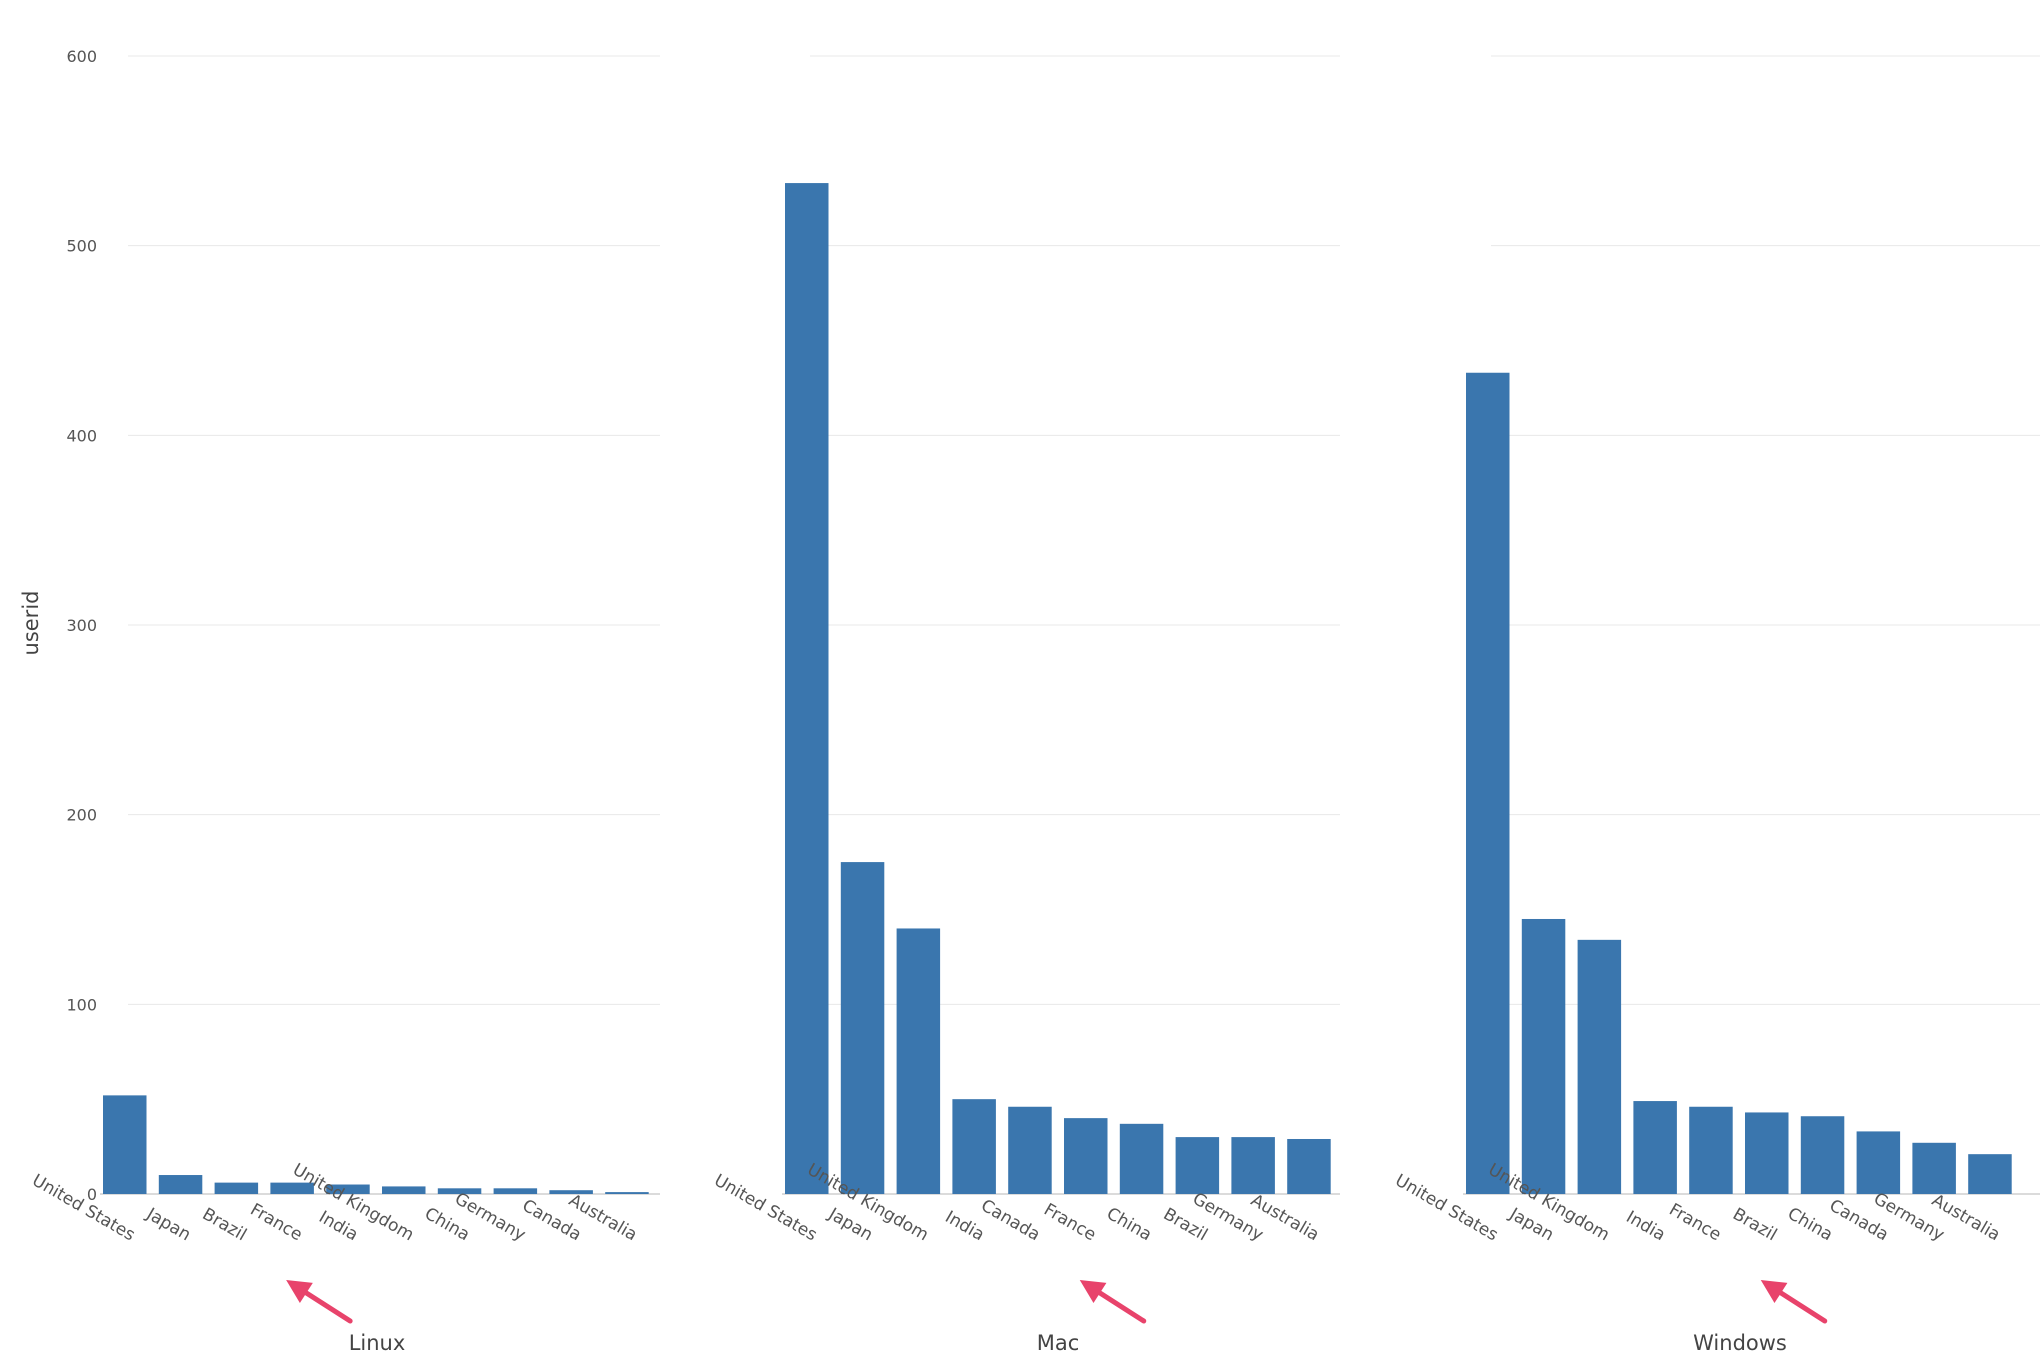  I want to click on y-tick-label: 500, so click(81, 246).